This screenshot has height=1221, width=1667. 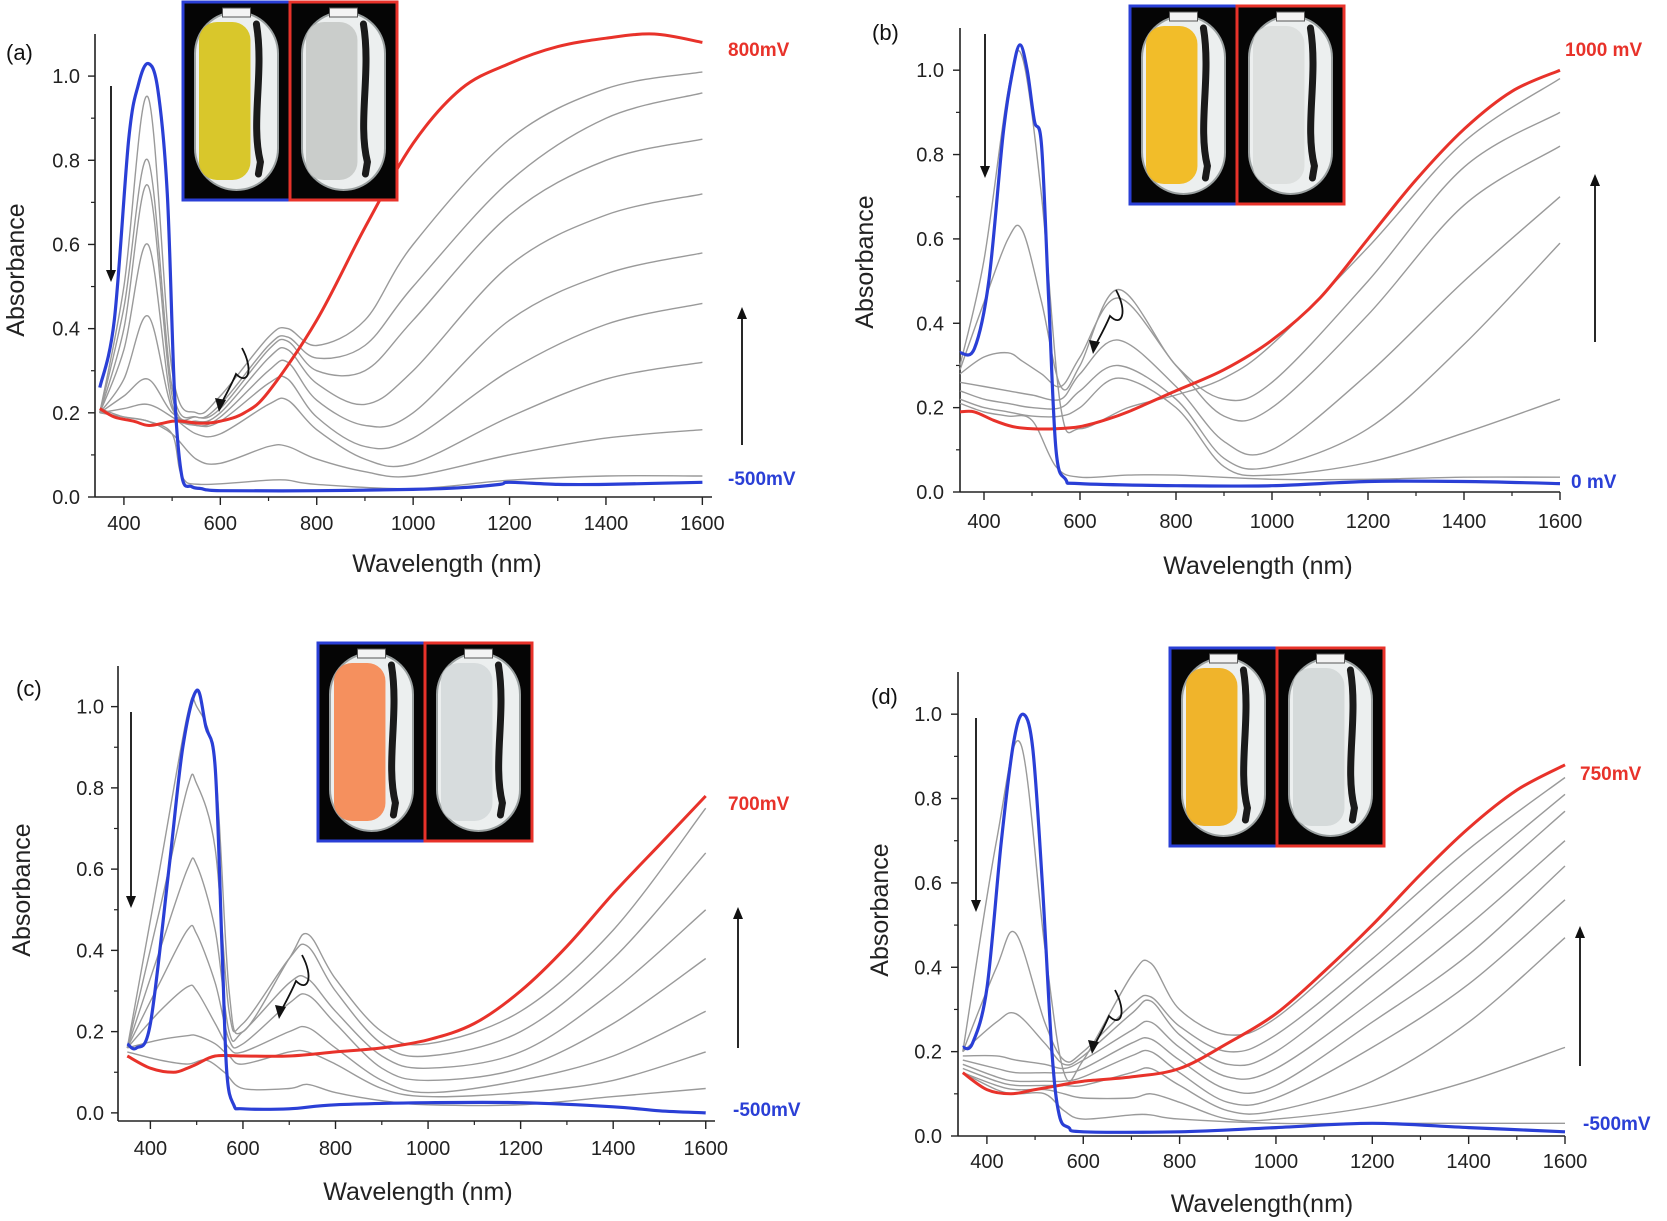 What do you see at coordinates (1594, 482) in the screenshot?
I see `reduced-potential-label: 0 mV` at bounding box center [1594, 482].